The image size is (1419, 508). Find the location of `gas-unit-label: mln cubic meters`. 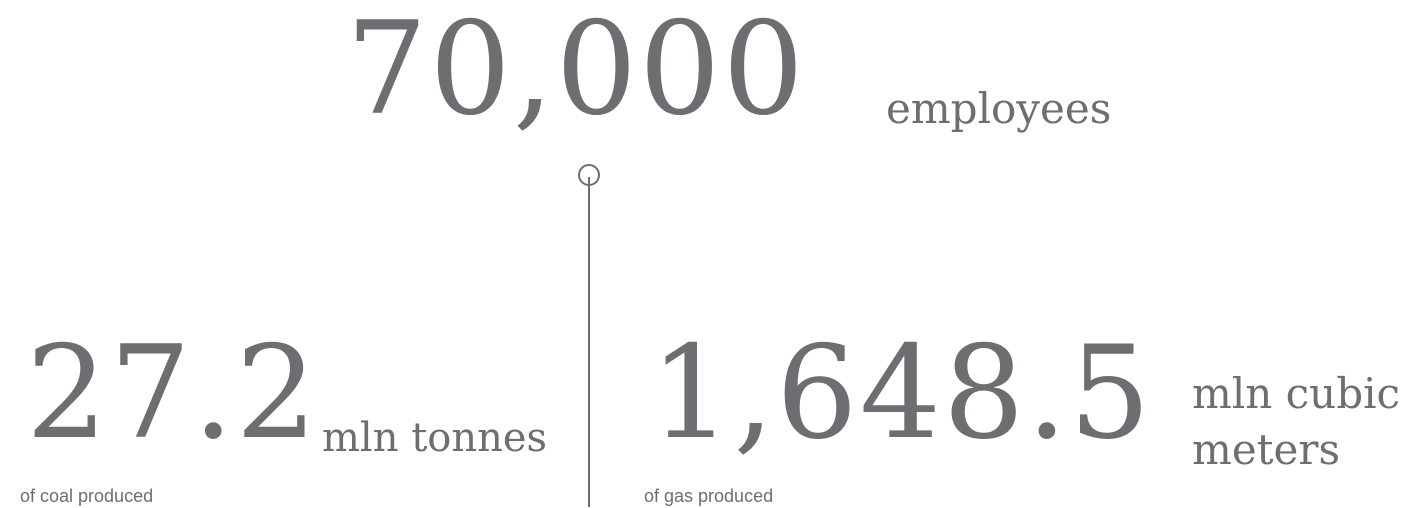

gas-unit-label: mln cubic meters is located at coordinates (1296, 421).